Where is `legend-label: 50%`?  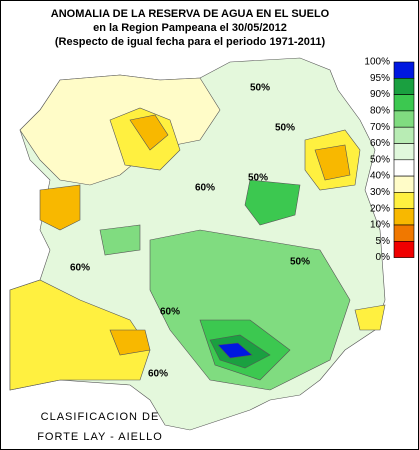 legend-label: 50% is located at coordinates (380, 159).